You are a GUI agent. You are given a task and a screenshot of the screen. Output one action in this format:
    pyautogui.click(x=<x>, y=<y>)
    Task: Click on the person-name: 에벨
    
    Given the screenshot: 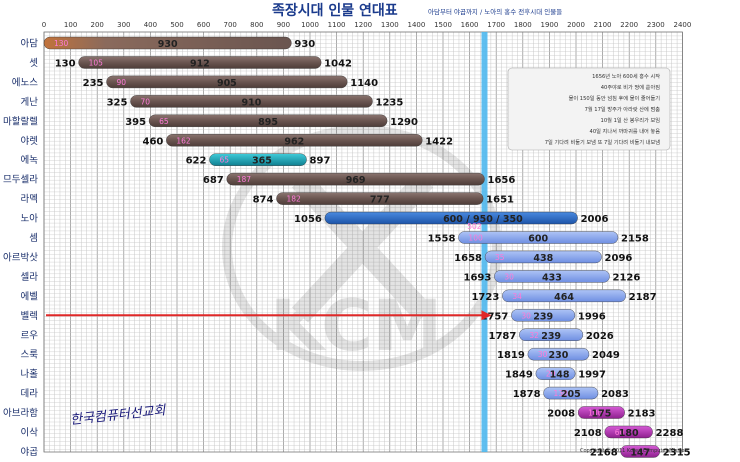 What is the action you would take?
    pyautogui.click(x=30, y=296)
    